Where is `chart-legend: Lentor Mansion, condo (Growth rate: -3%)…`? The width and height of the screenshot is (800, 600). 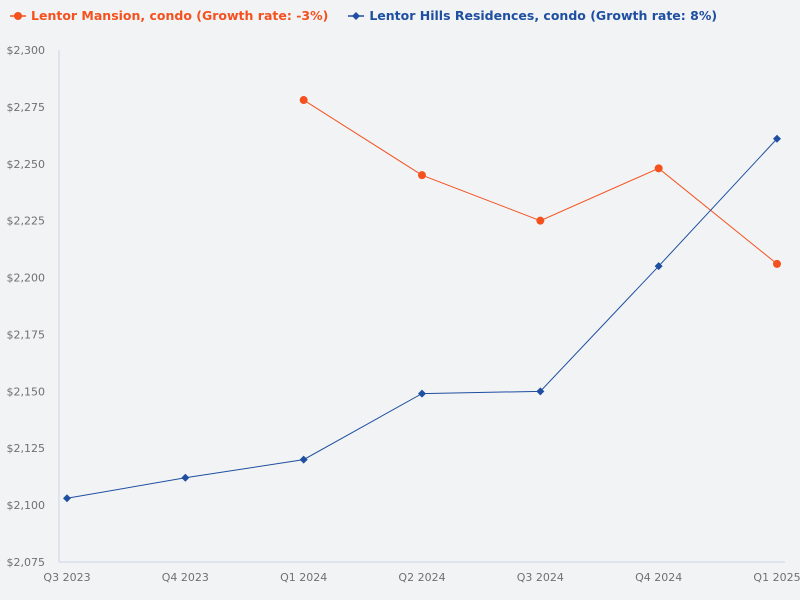
chart-legend: Lentor Mansion, condo (Growth rate: -3%)… is located at coordinates (373, 15).